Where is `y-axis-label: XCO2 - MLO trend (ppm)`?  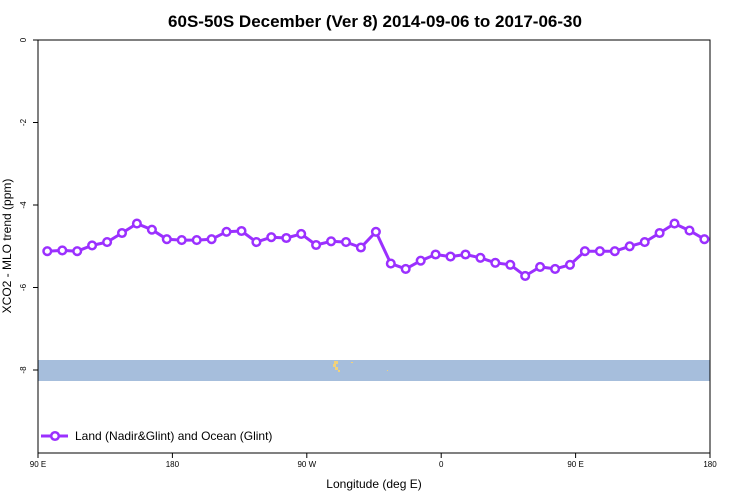 y-axis-label: XCO2 - MLO trend (ppm) is located at coordinates (7, 246).